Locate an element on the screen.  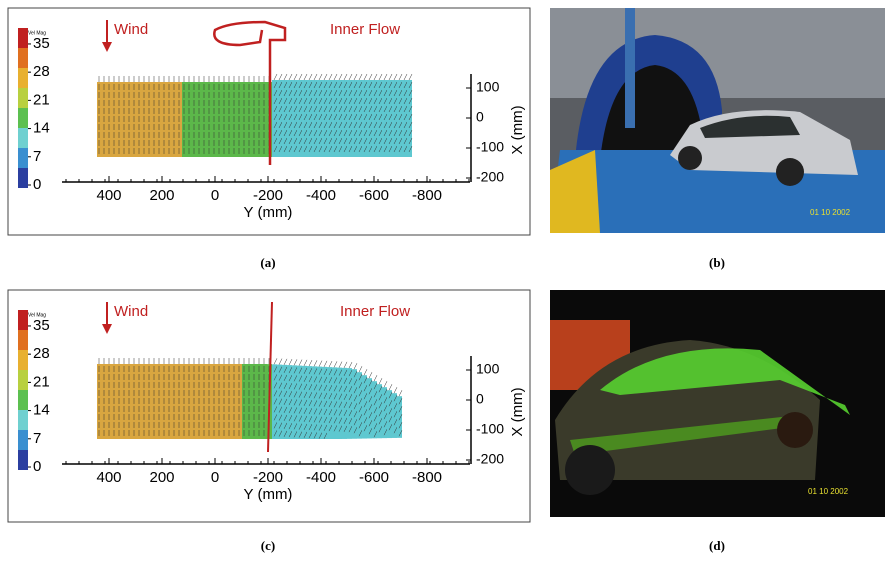
wind-label: Wind is located at coordinates (131, 29).